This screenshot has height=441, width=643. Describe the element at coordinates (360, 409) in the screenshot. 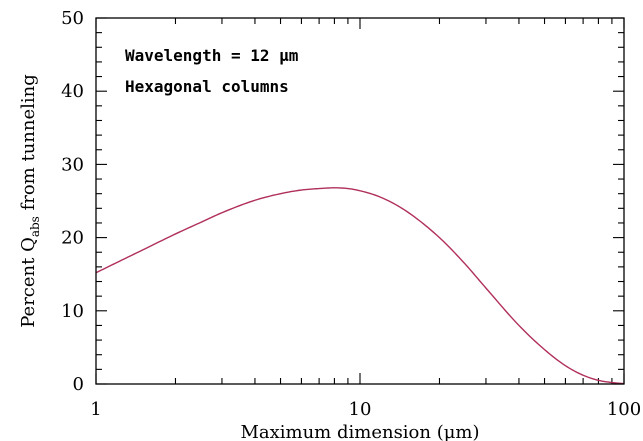

I see `x-tick-label: 10` at that location.